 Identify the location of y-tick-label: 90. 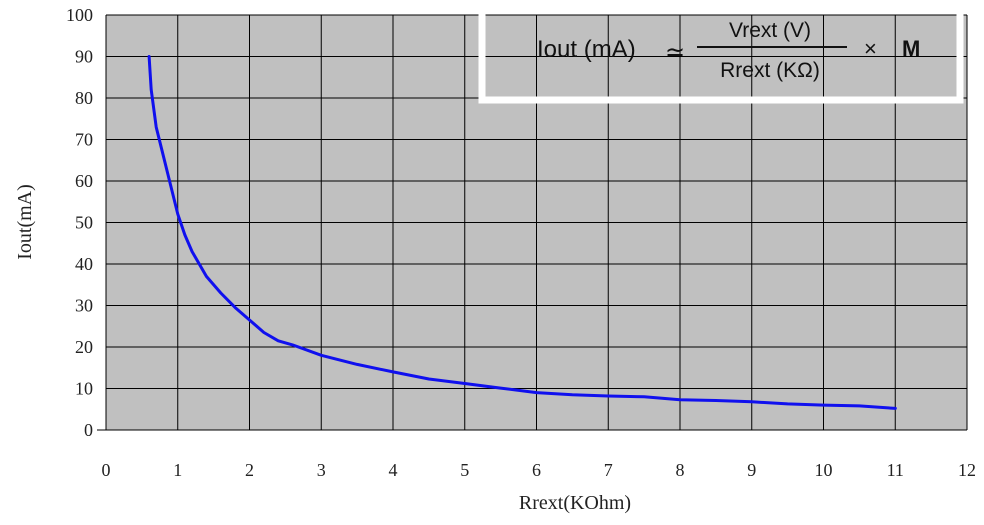
(84, 57).